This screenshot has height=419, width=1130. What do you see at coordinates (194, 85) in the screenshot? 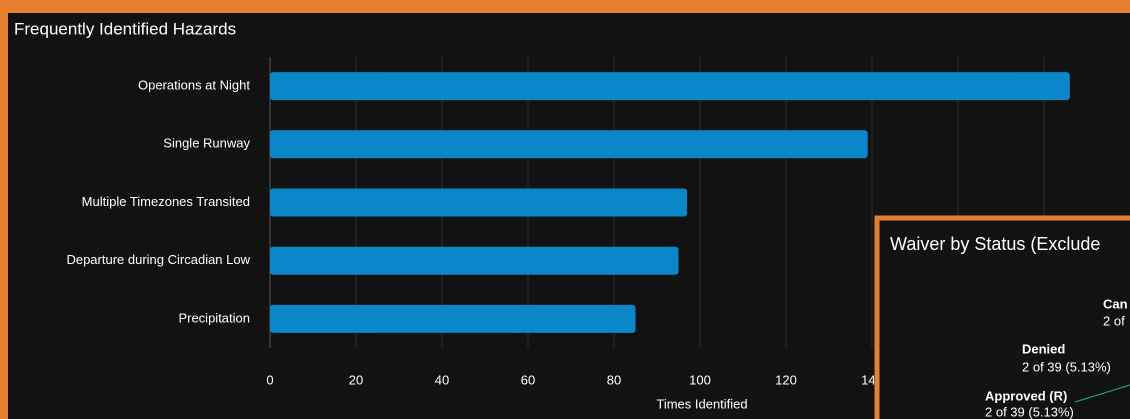
I see `y-tick-label: Operations at Night` at bounding box center [194, 85].